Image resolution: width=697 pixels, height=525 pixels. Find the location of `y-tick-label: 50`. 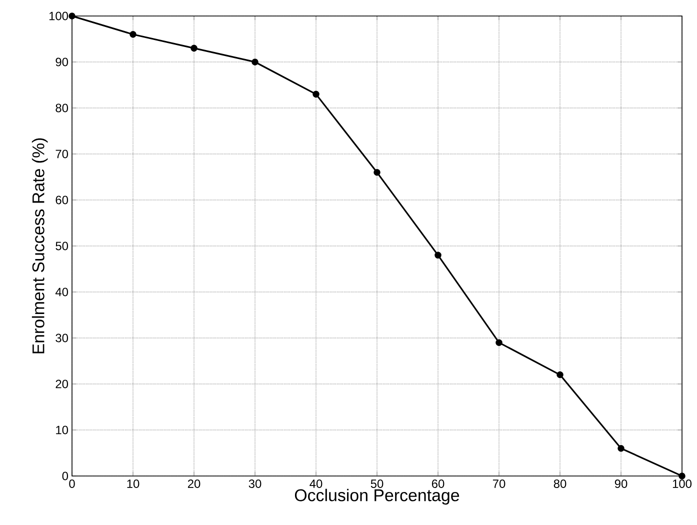

y-tick-label: 50 is located at coordinates (62, 246).